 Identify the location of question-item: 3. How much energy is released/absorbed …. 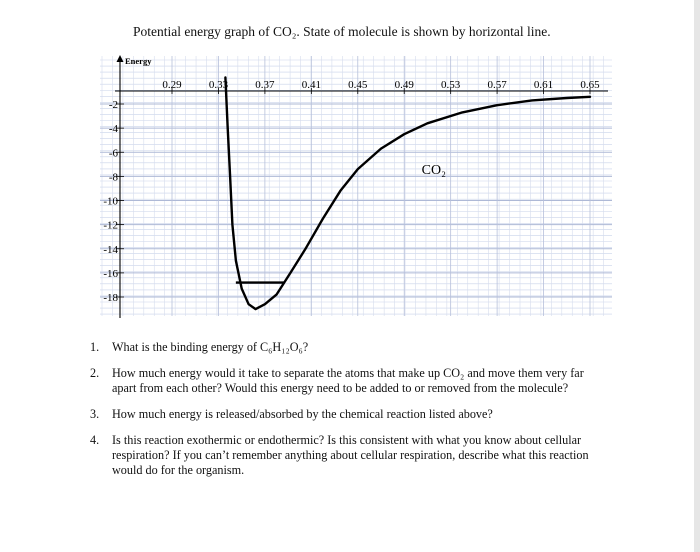
(350, 414).